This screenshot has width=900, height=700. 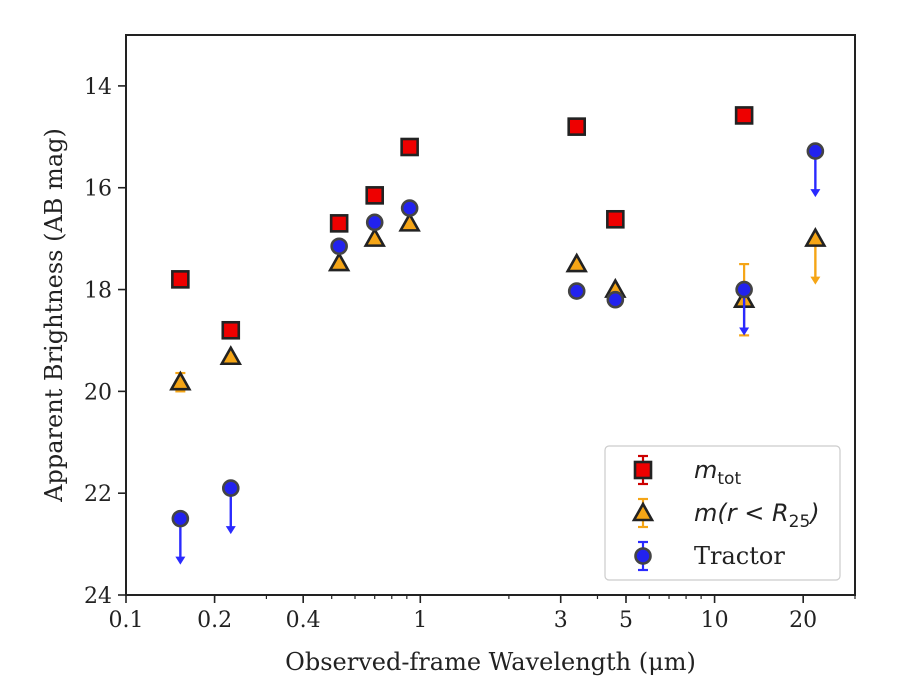 I want to click on y-tick-label: 20, so click(x=98, y=392).